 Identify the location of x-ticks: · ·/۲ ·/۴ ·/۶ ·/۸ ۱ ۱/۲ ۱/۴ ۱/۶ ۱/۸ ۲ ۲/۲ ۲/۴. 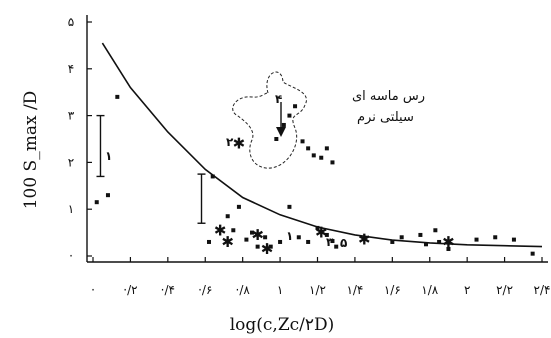
(320, 277).